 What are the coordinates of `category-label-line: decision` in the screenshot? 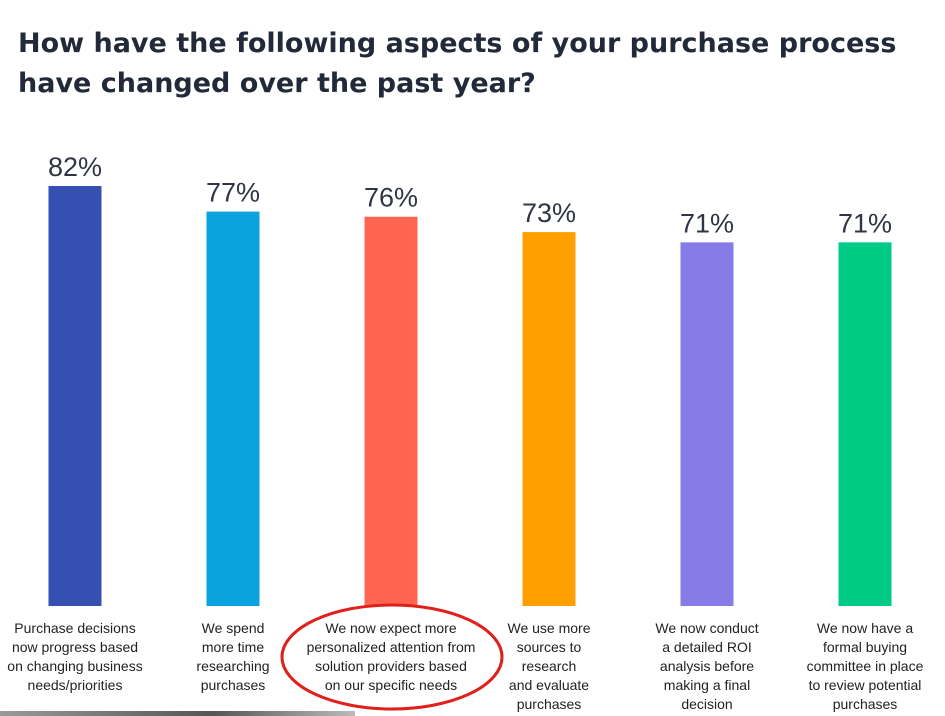 It's located at (706, 704).